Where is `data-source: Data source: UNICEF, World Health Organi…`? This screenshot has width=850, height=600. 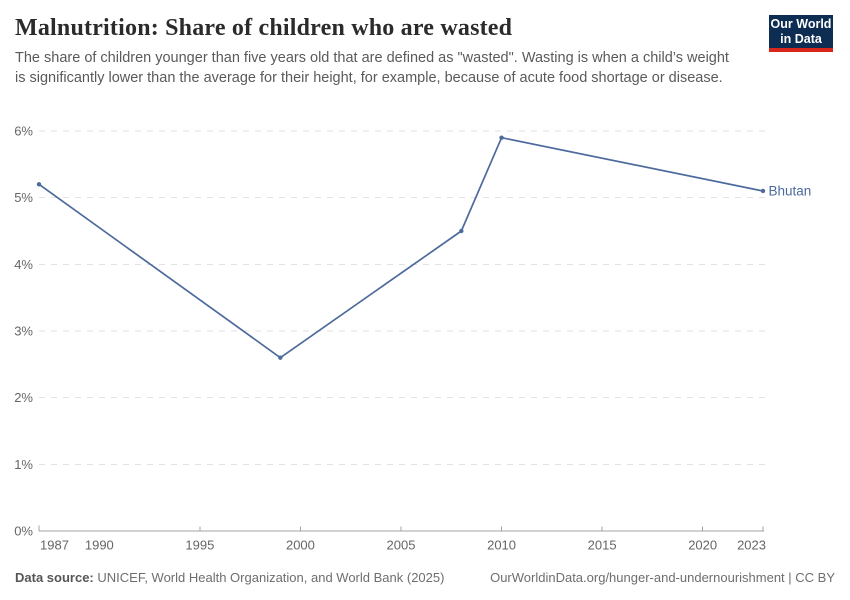 data-source: Data source: UNICEF, World Health Organi… is located at coordinates (229, 578).